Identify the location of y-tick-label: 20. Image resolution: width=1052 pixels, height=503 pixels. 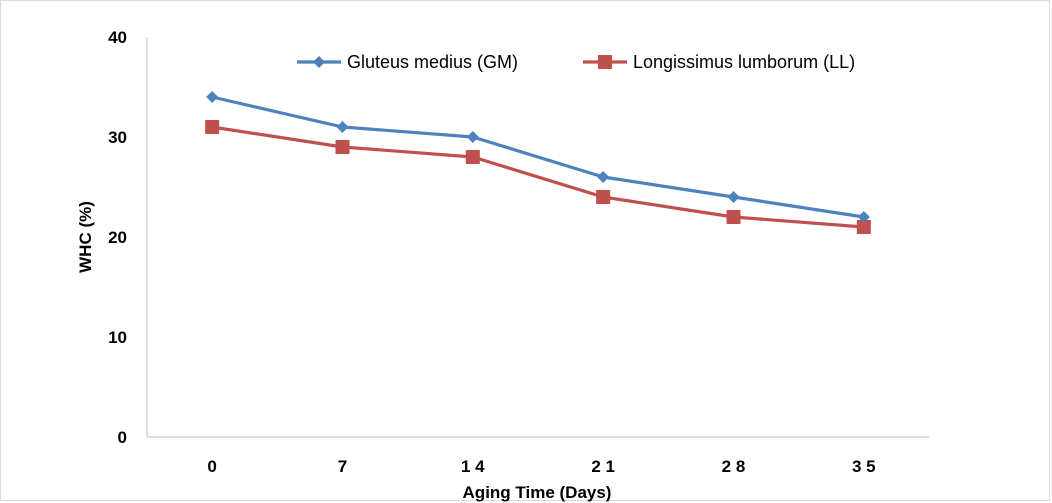
(117, 237).